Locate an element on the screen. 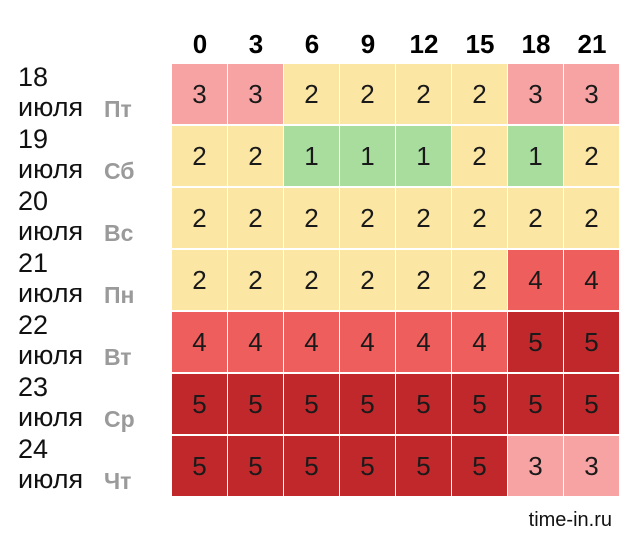 Image resolution: width=640 pixels, height=546 pixels. hour-label: 9 is located at coordinates (368, 43).